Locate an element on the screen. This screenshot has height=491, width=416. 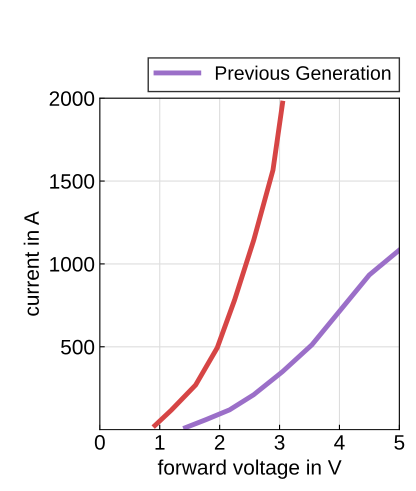
y-axis-title: current in A is located at coordinates (31, 263).